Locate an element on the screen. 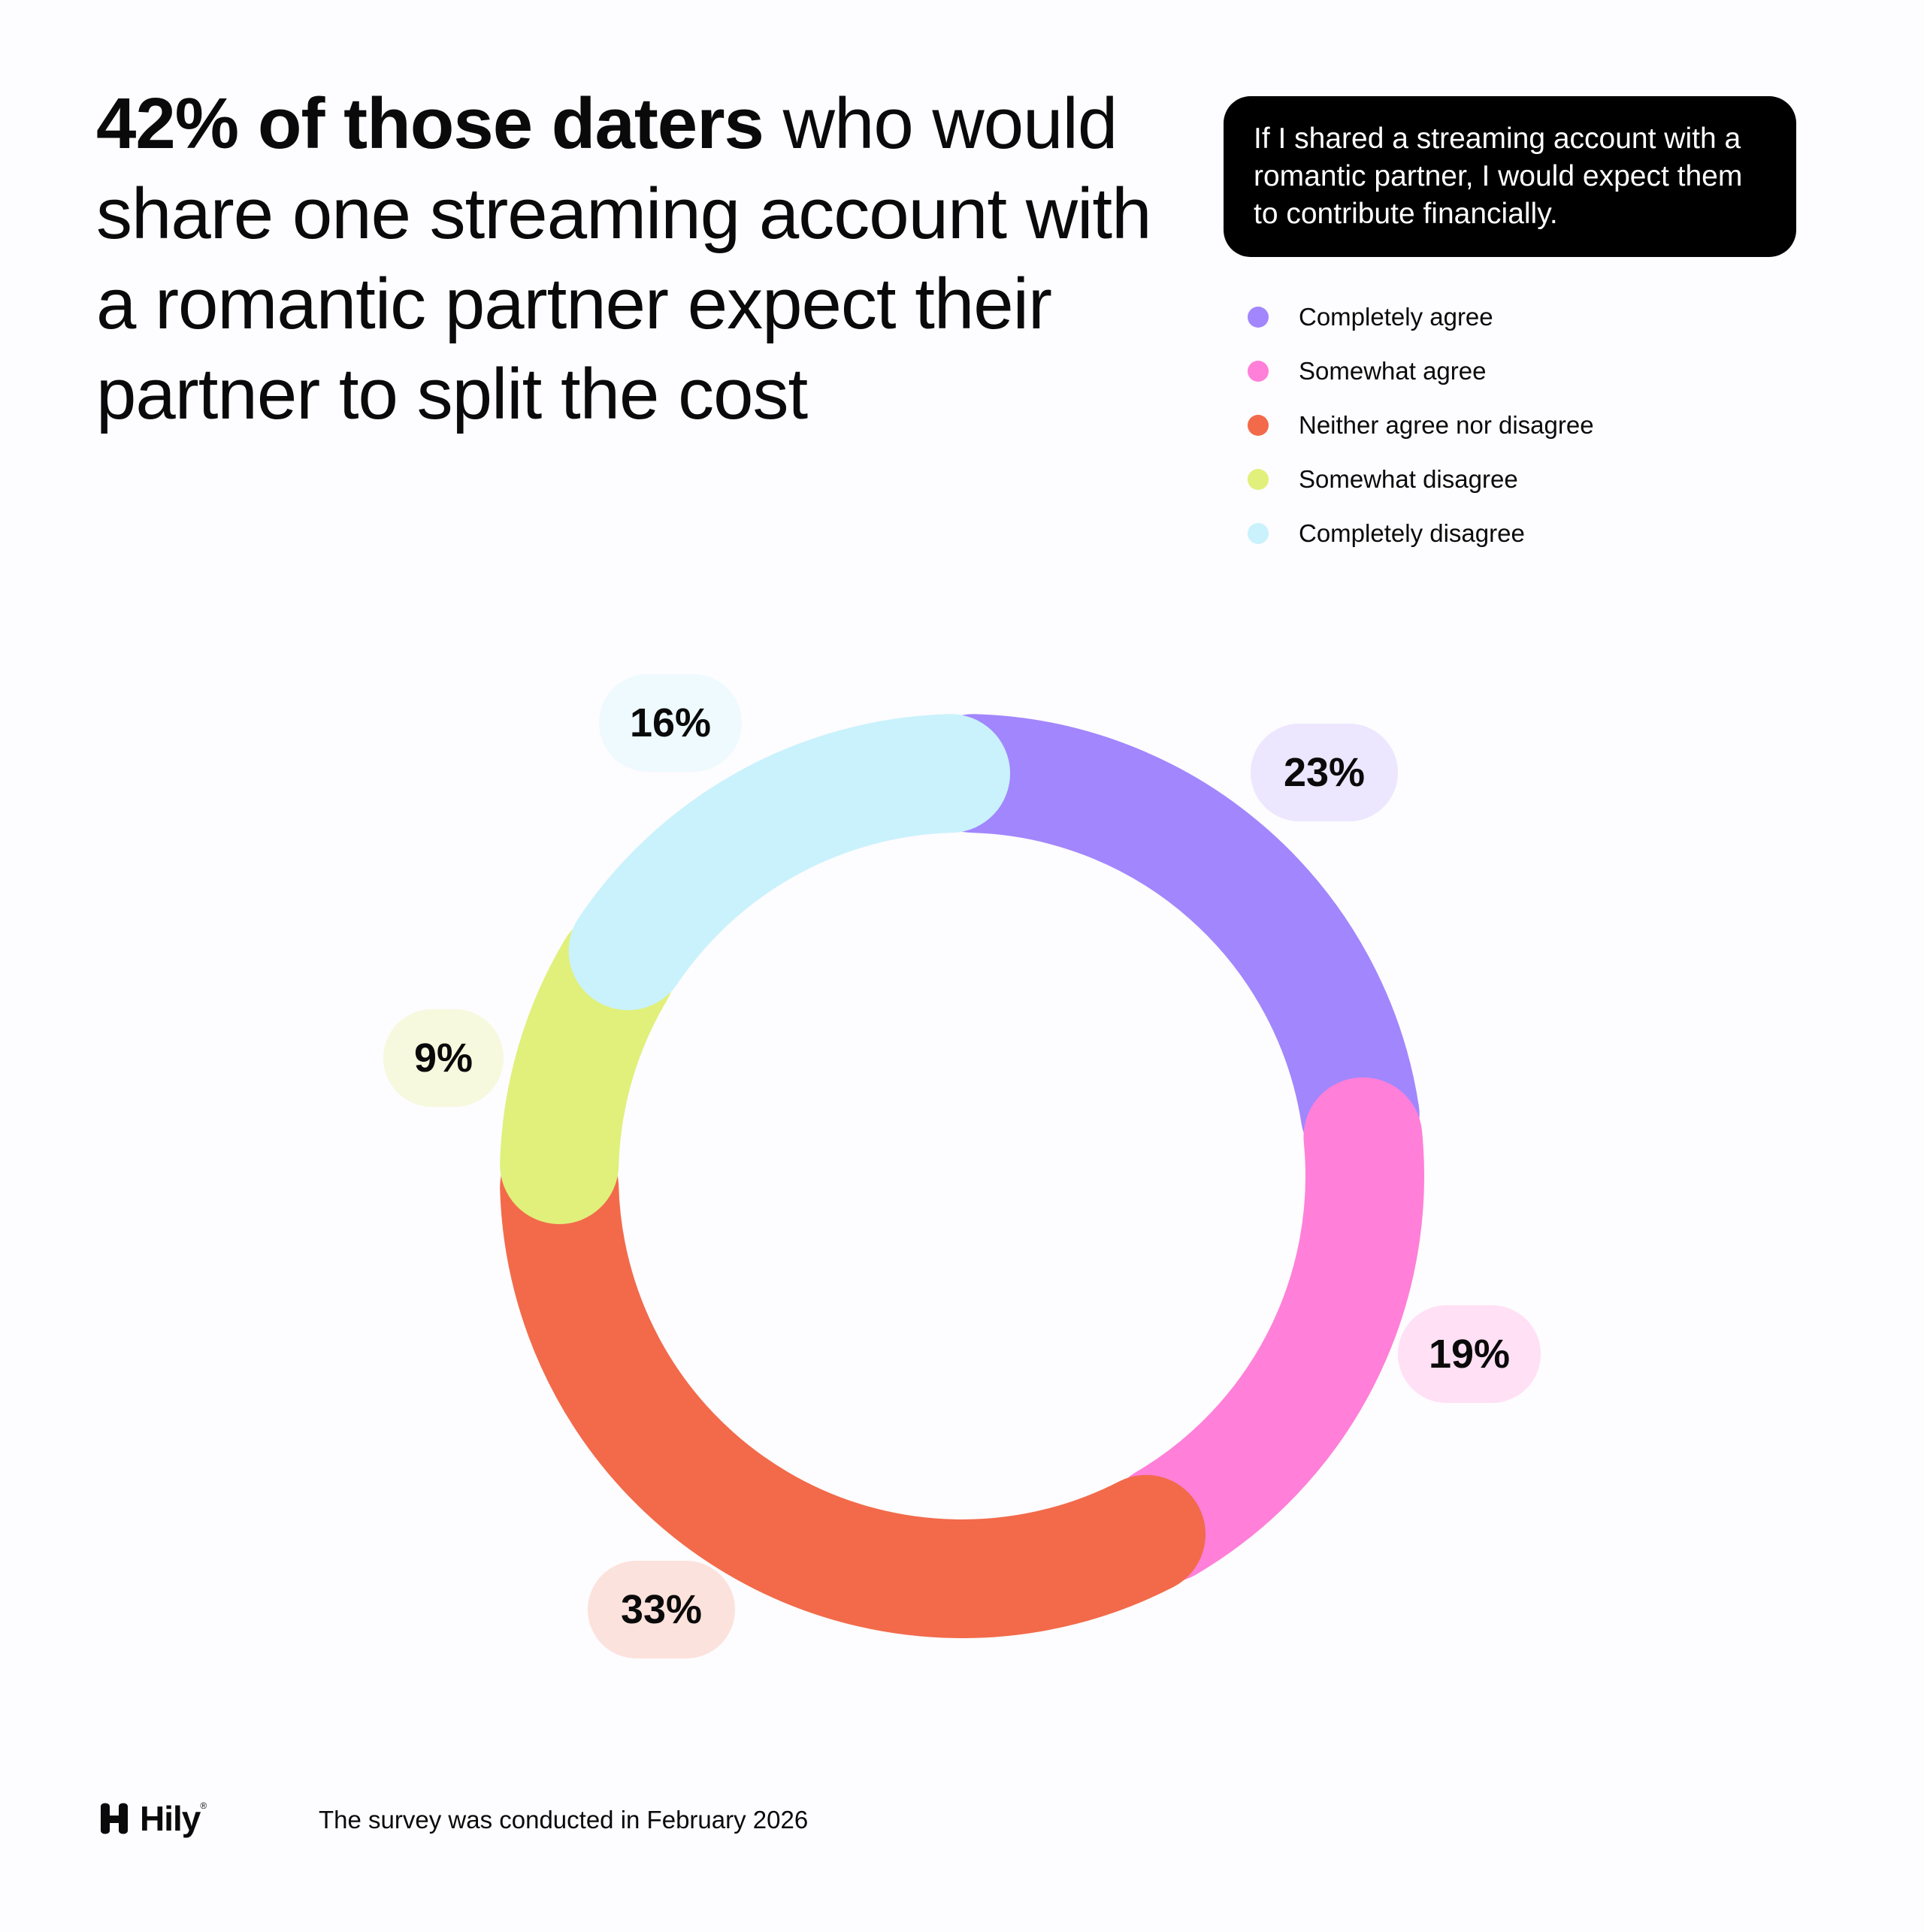 The width and height of the screenshot is (1924, 1932). donut-segment-neither-agree-nor-disagree is located at coordinates (853, 1383).